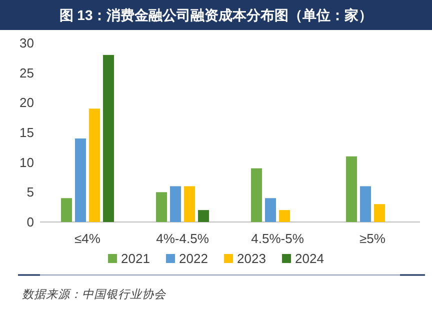 The width and height of the screenshot is (432, 322). Describe the element at coordinates (87, 238) in the screenshot. I see `x-tick-label: ≤4%` at that location.